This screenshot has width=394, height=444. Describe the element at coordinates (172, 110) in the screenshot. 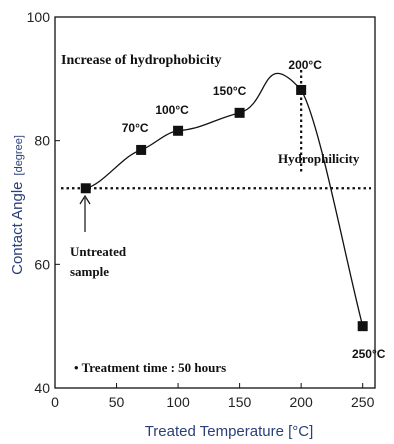

I see `point-label: 100°C` at that location.